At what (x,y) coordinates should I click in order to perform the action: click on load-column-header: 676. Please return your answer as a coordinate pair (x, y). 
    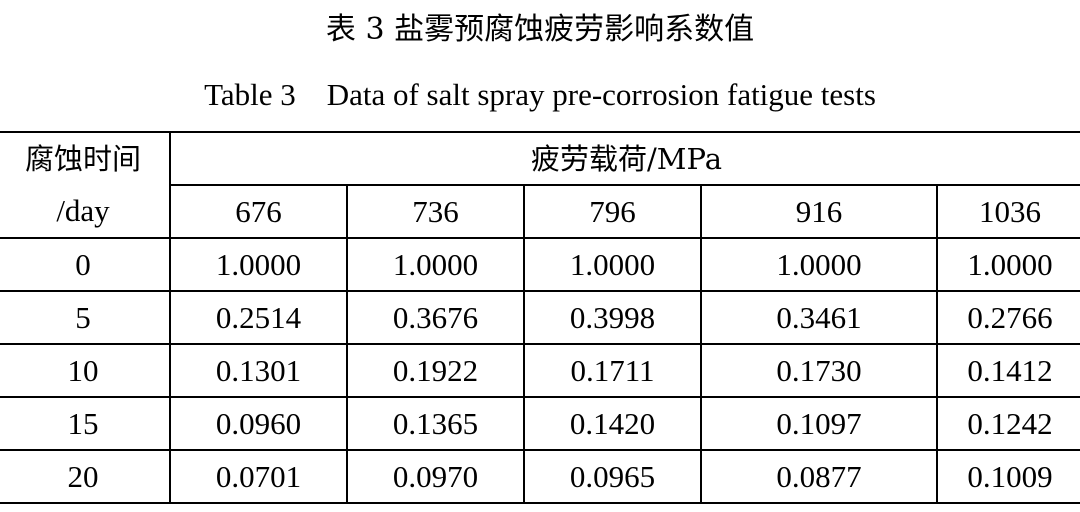
    Looking at the image, I should click on (258, 212).